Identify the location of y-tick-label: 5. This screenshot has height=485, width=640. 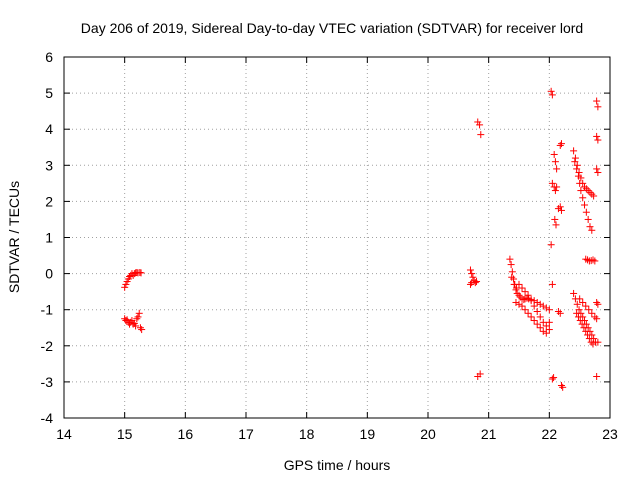
(49, 93).